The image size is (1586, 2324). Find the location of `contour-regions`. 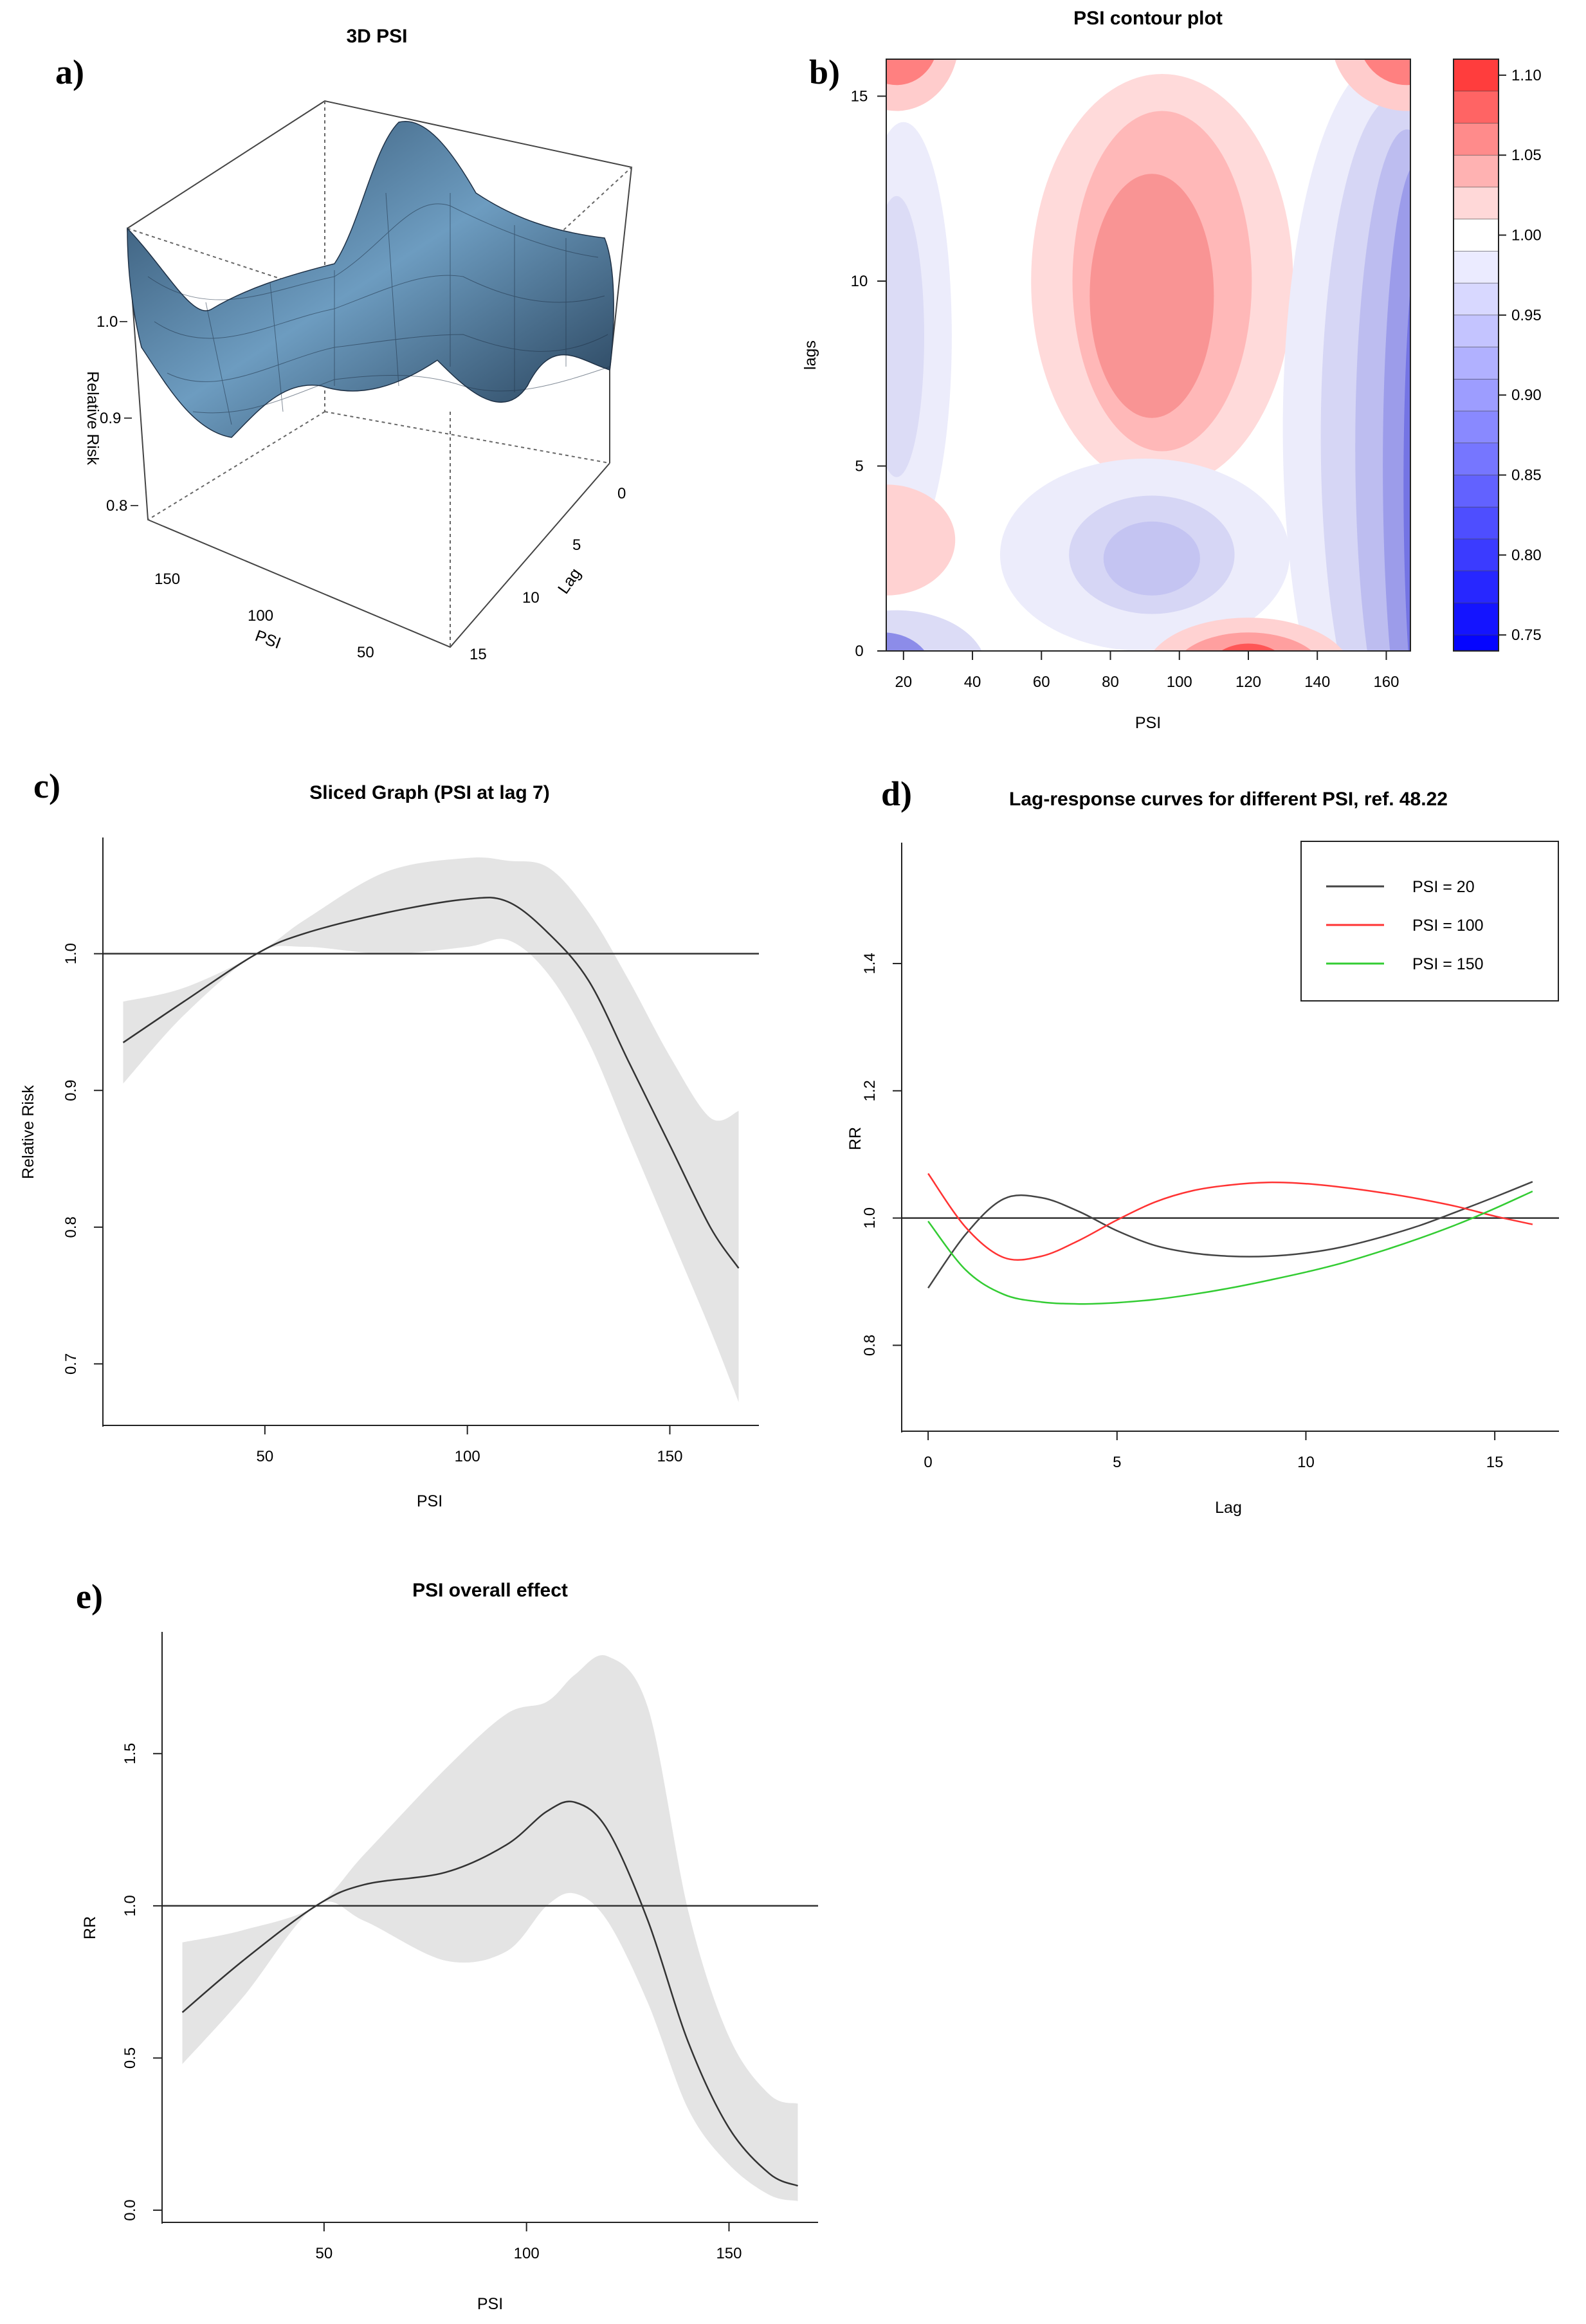

contour-regions is located at coordinates (1169, 410).